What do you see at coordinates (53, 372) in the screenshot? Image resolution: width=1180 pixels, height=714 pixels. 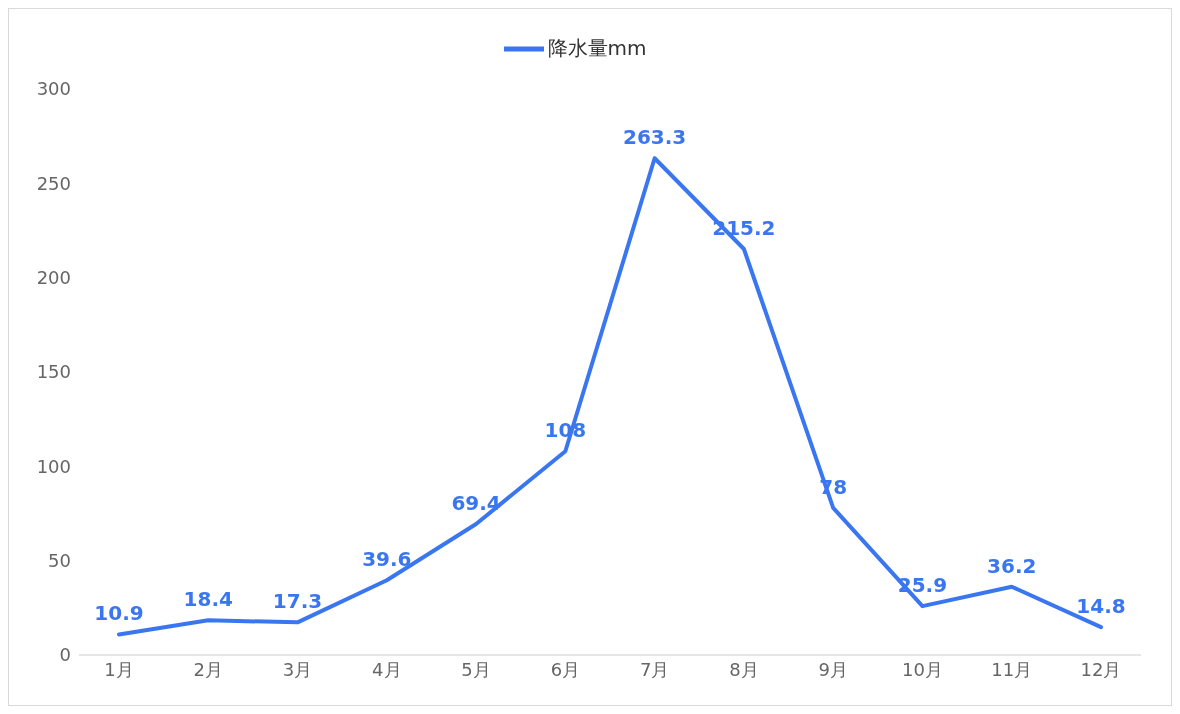 I see `y-tick-label: 150` at bounding box center [53, 372].